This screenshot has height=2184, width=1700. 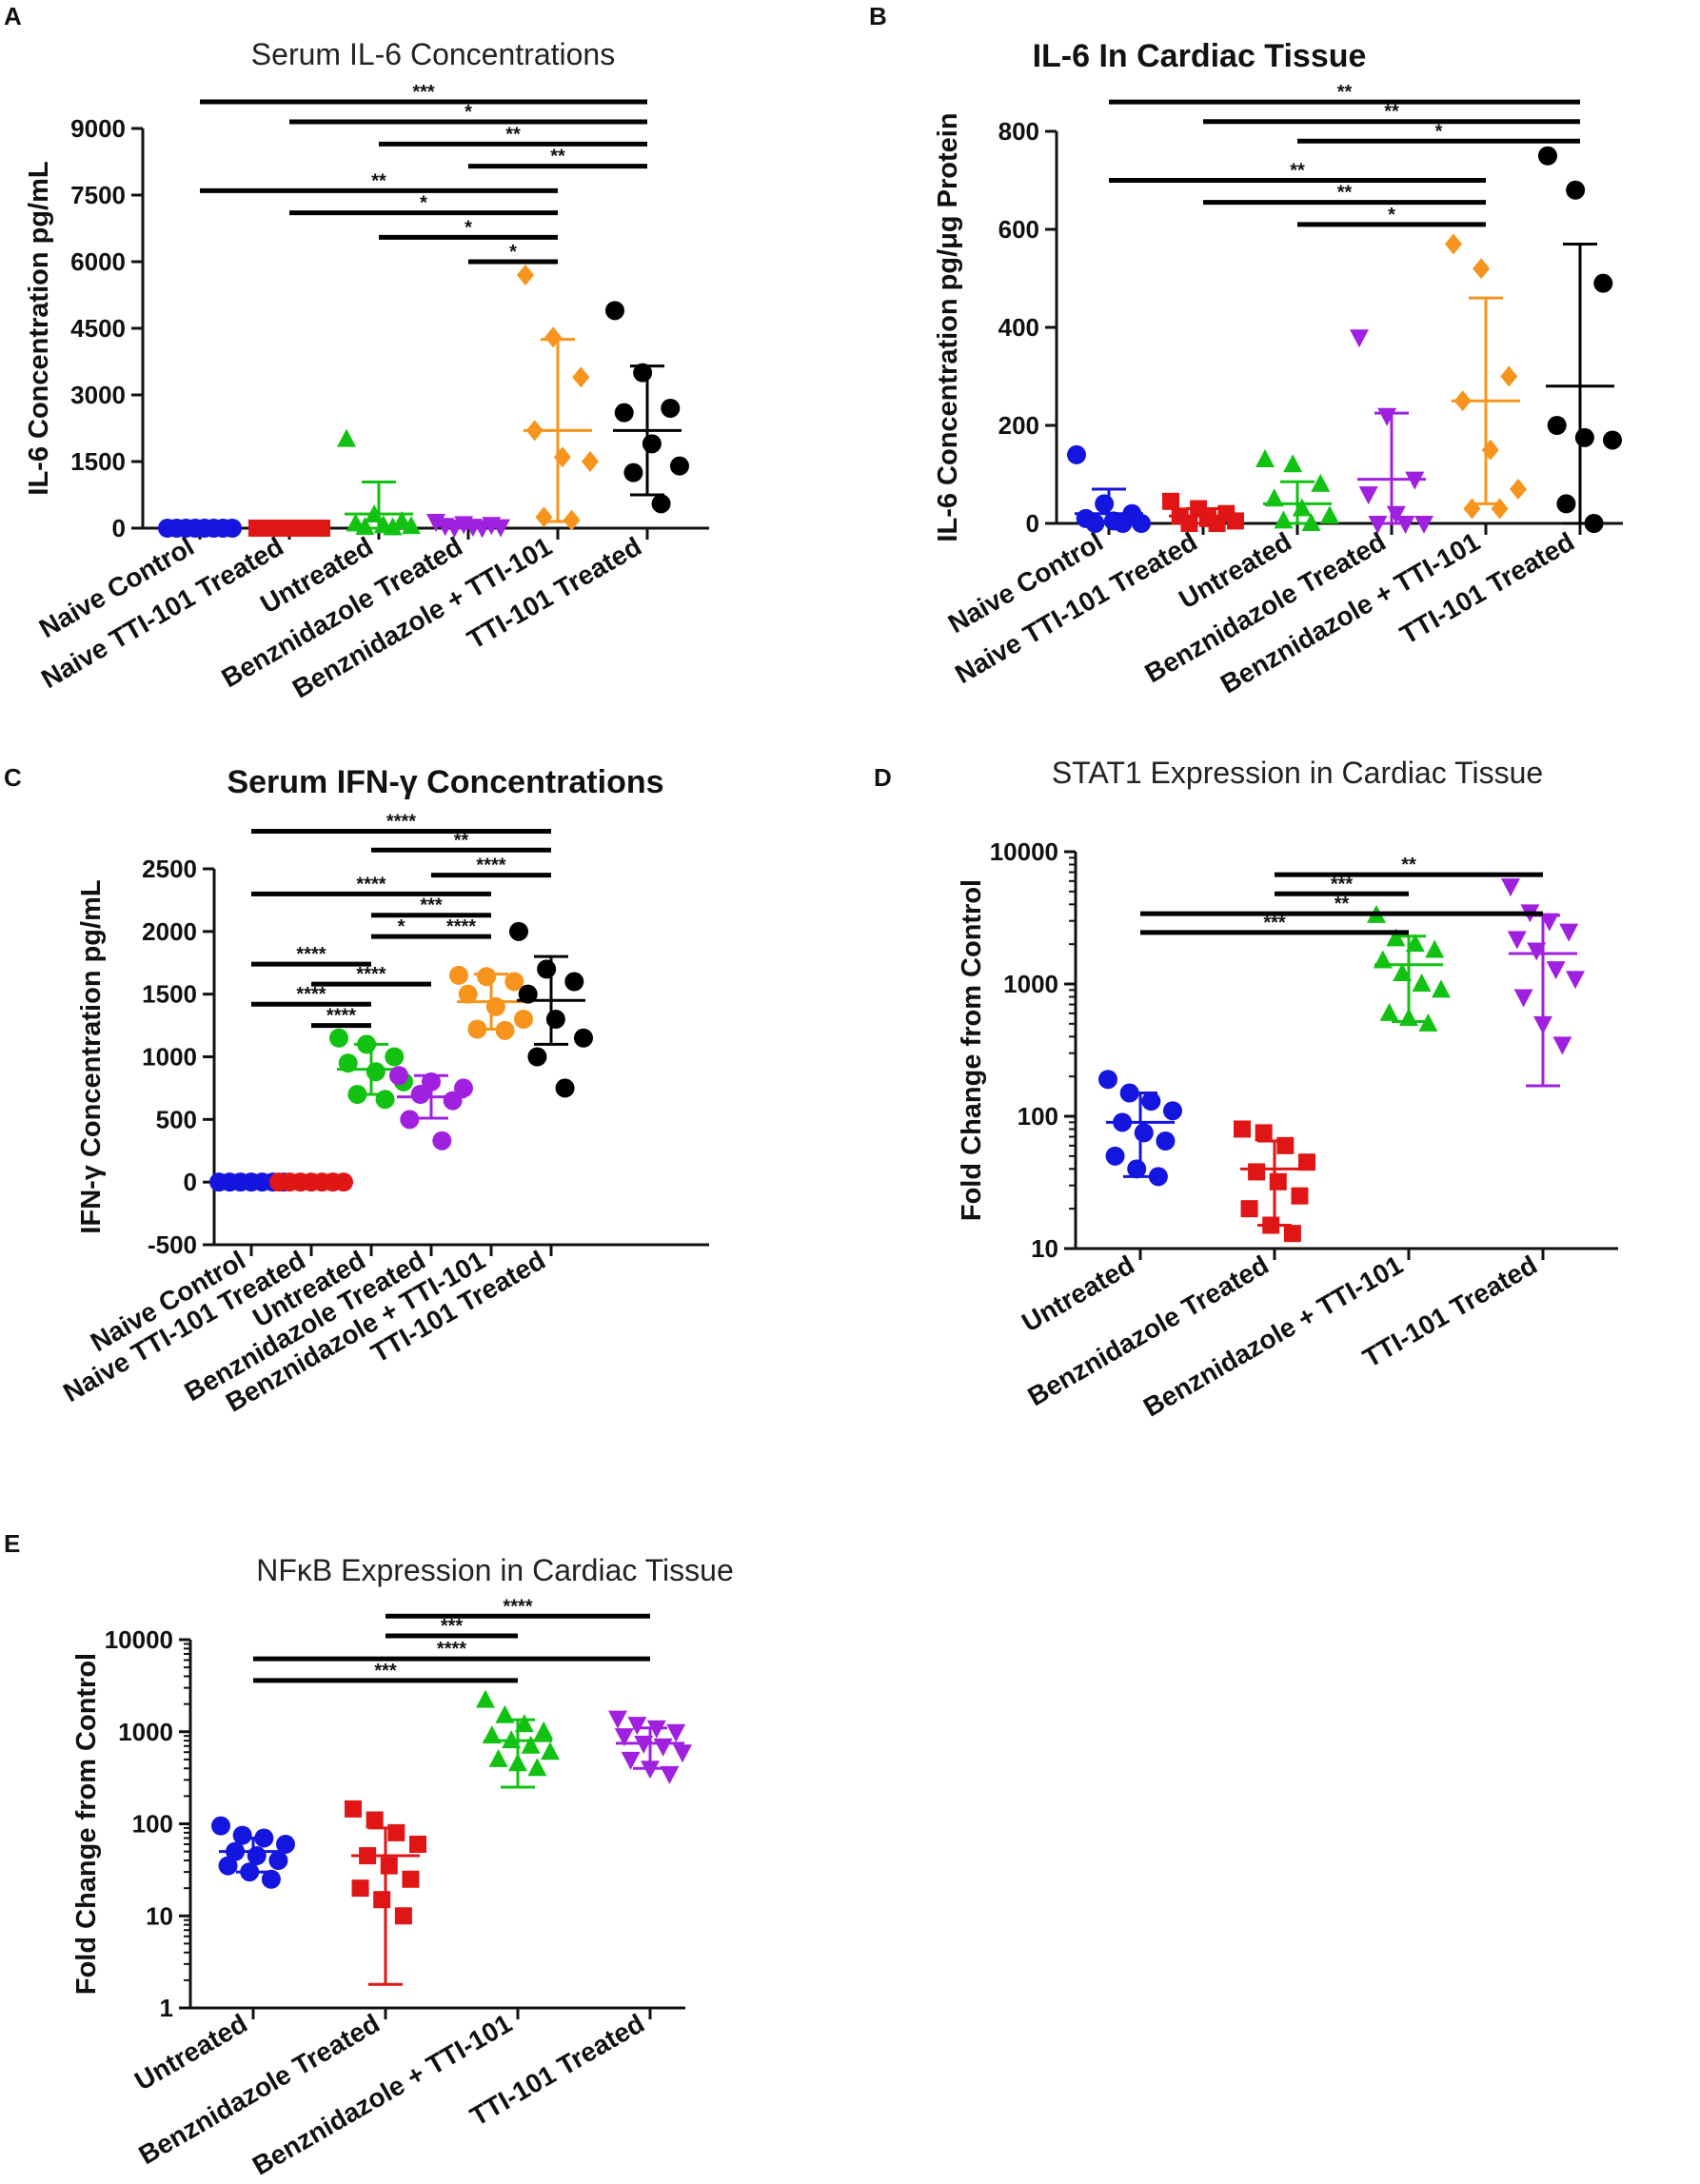 What do you see at coordinates (169, 931) in the screenshot?
I see `panel-c-ytick-label: 2000` at bounding box center [169, 931].